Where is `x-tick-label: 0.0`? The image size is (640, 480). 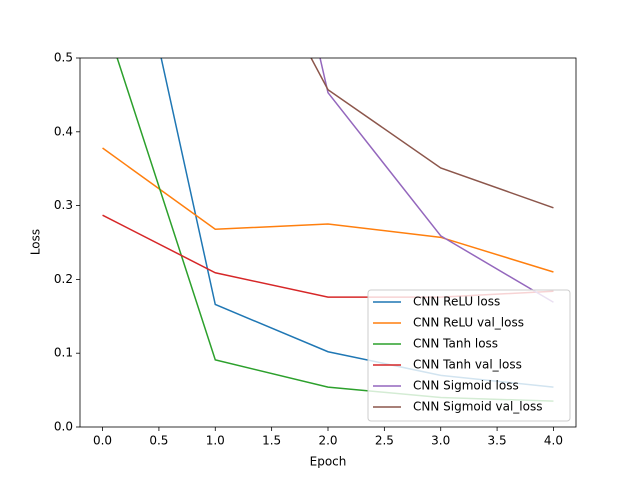
x-tick-label: 0.0 is located at coordinates (102, 441).